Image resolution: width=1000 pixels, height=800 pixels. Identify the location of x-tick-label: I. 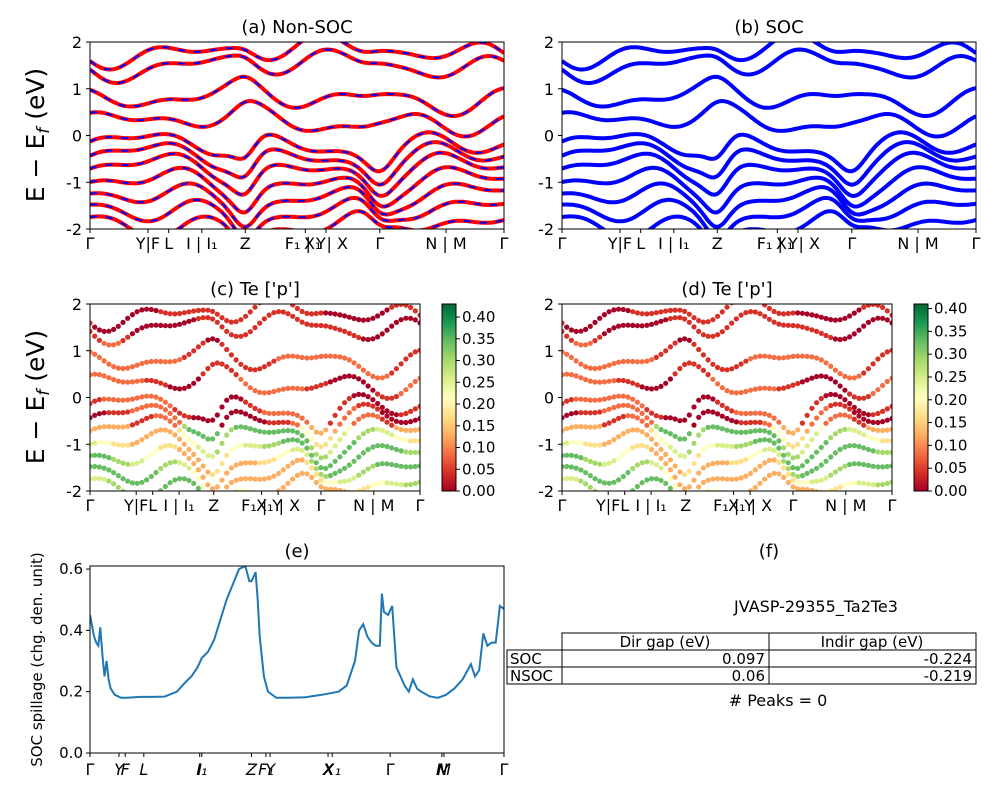
(199, 769).